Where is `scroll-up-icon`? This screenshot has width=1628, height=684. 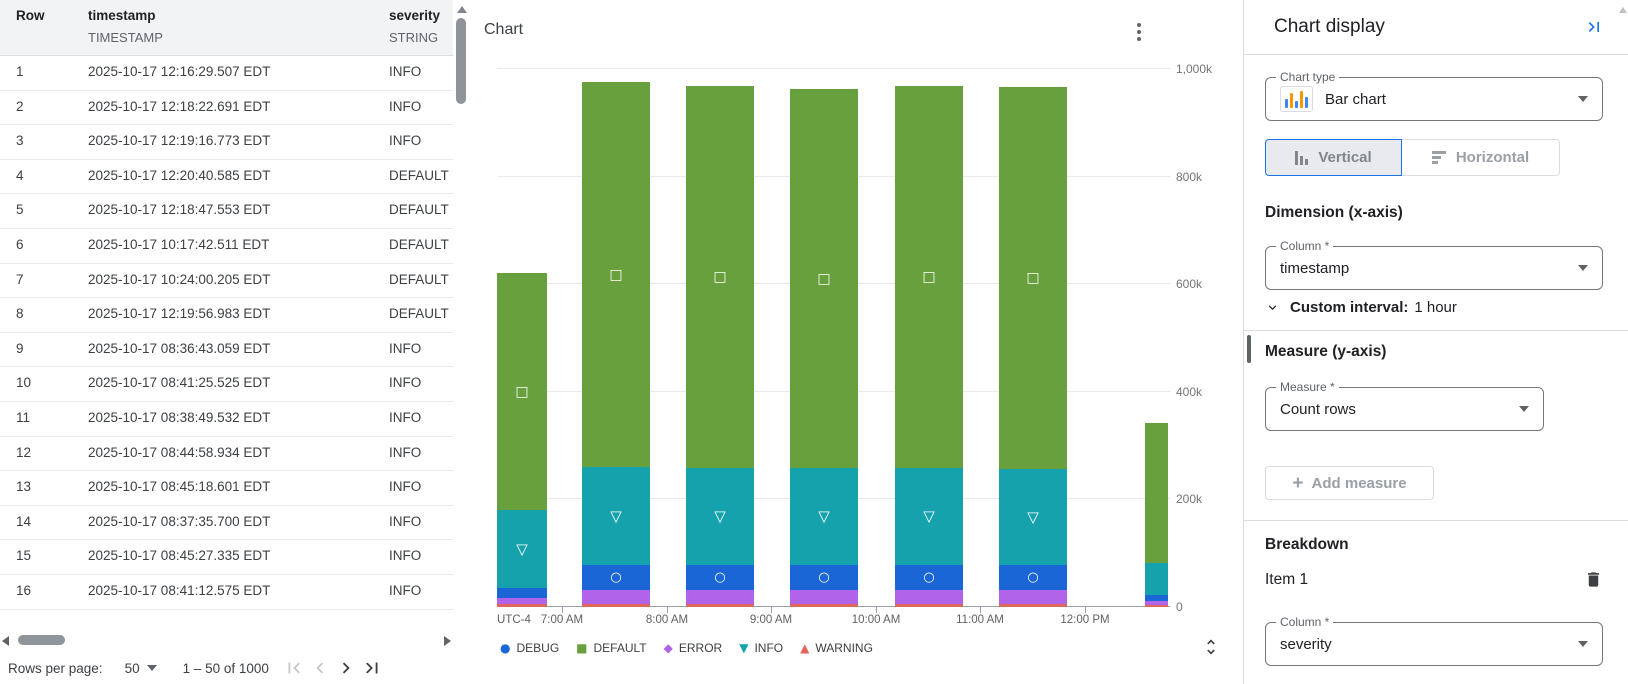 scroll-up-icon is located at coordinates (462, 9).